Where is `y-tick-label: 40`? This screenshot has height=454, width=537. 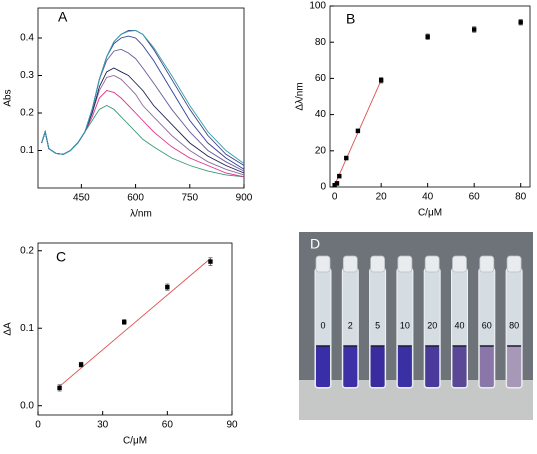
y-tick-label: 40 is located at coordinates (321, 114).